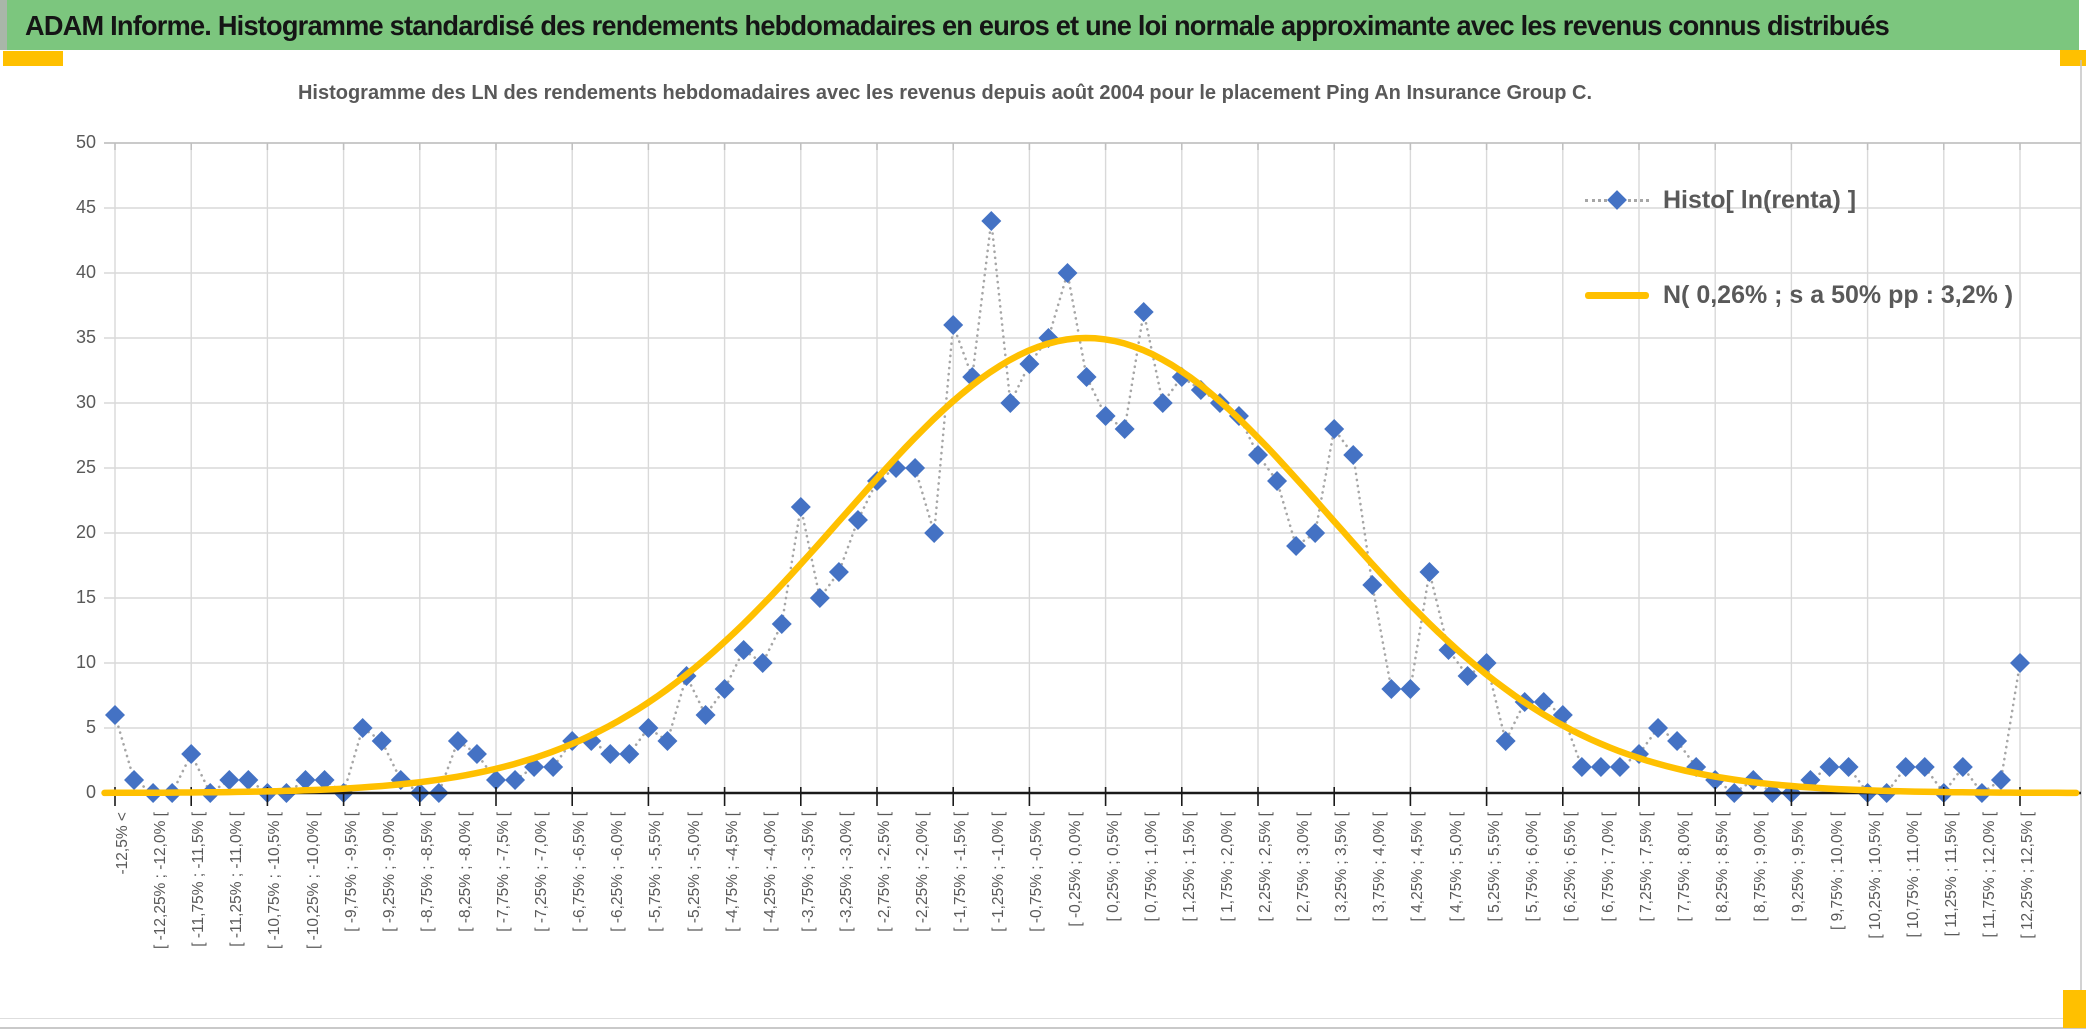  What do you see at coordinates (313, 880) in the screenshot?
I see `x-axis-bin-label: [ -10,25% ; -10,0% [` at bounding box center [313, 880].